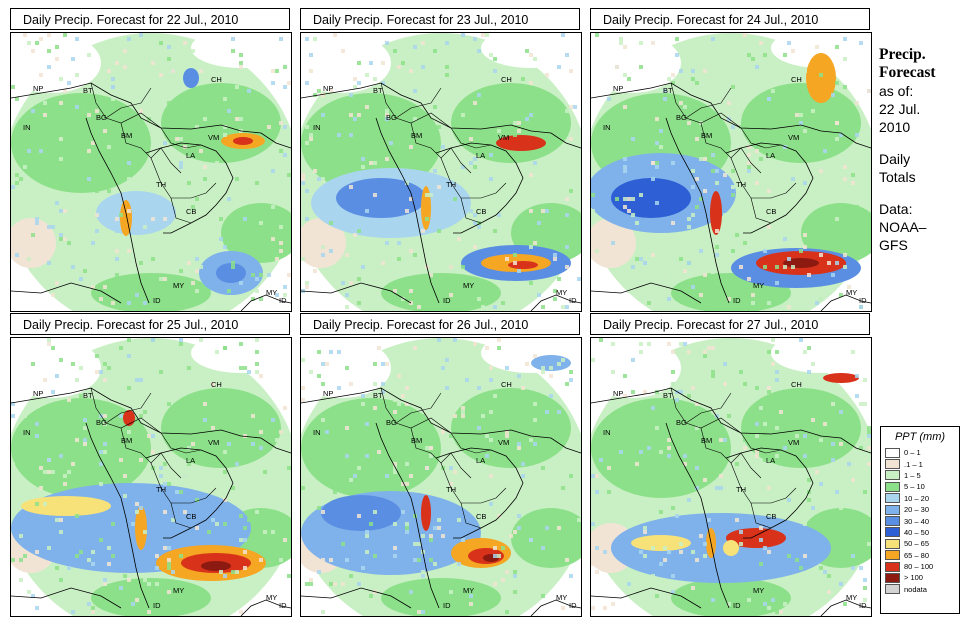 Image resolution: width=965 pixels, height=633 pixels. I want to click on country-label: CH, so click(216, 384).